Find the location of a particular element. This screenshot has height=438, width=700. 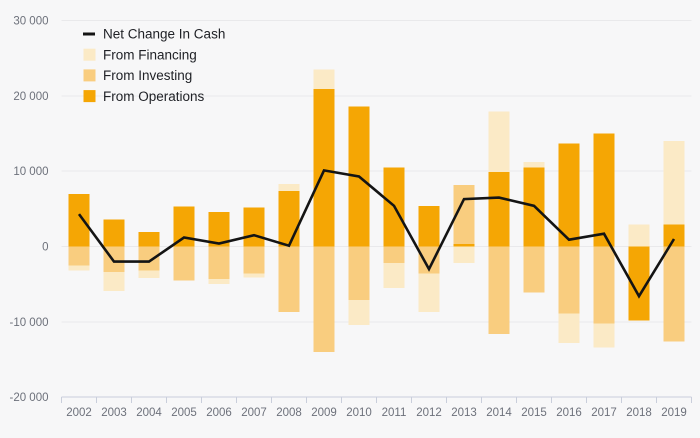

legend-line-swatch-icon is located at coordinates (89, 34).